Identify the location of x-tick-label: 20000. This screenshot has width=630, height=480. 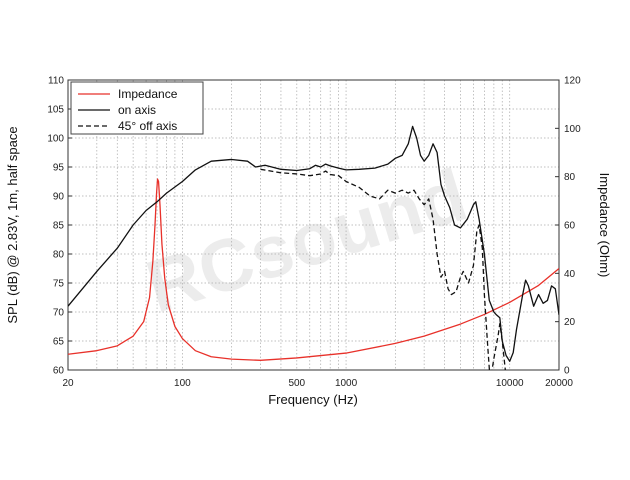
(559, 383).